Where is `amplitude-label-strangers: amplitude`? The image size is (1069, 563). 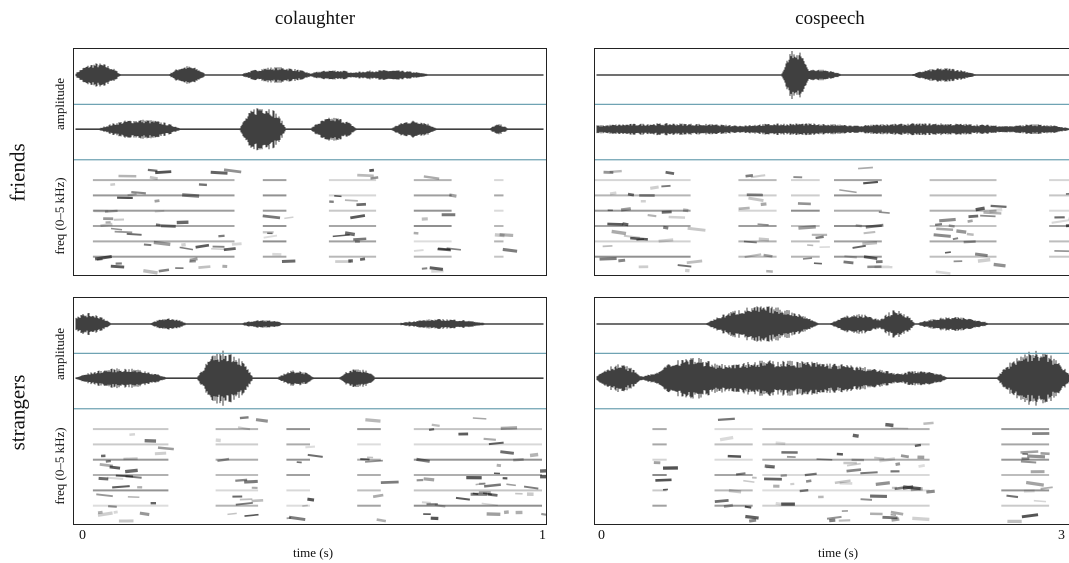
amplitude-label-strangers: amplitude is located at coordinates (59, 354).